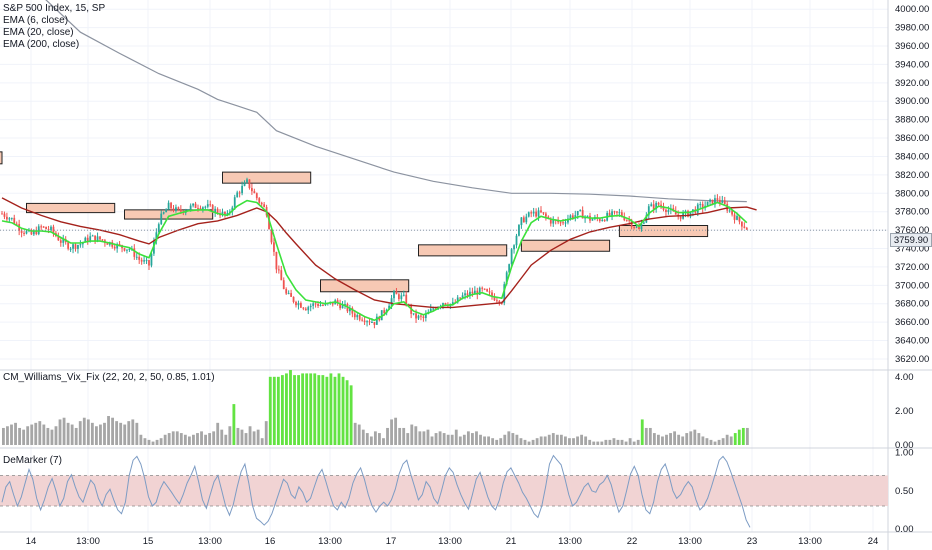 The width and height of the screenshot is (932, 550). What do you see at coordinates (912, 322) in the screenshot?
I see `price-tick-label: 3660.00` at bounding box center [912, 322].